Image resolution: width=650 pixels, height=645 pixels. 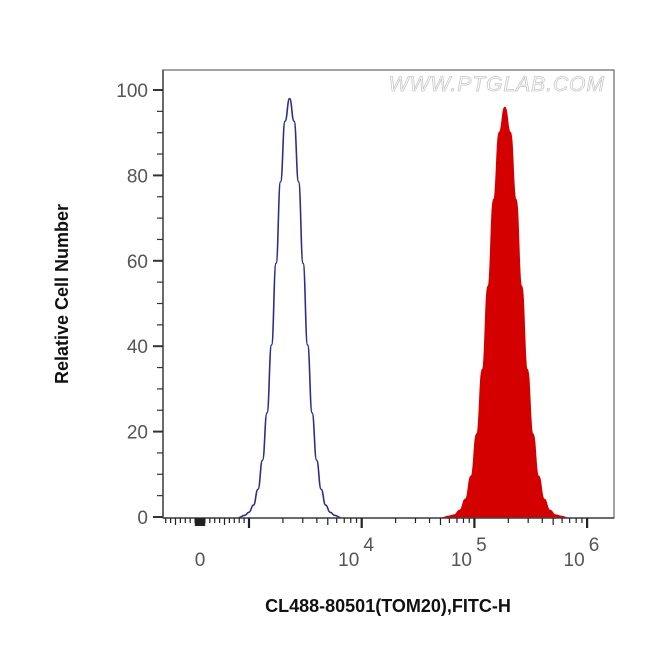 What do you see at coordinates (481, 545) in the screenshot?
I see `x-tick-exponent: 5` at bounding box center [481, 545].